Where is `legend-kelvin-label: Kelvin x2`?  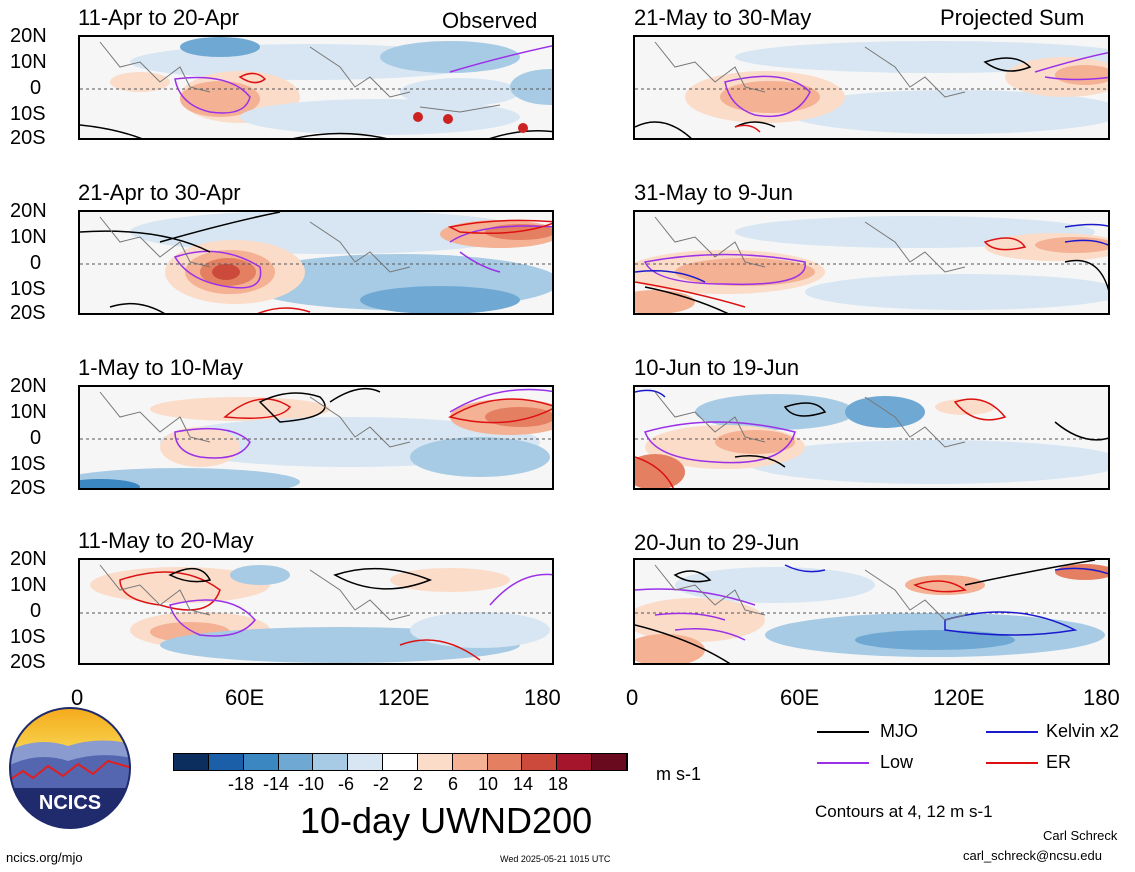
legend-kelvin-label: Kelvin x2 is located at coordinates (1083, 731).